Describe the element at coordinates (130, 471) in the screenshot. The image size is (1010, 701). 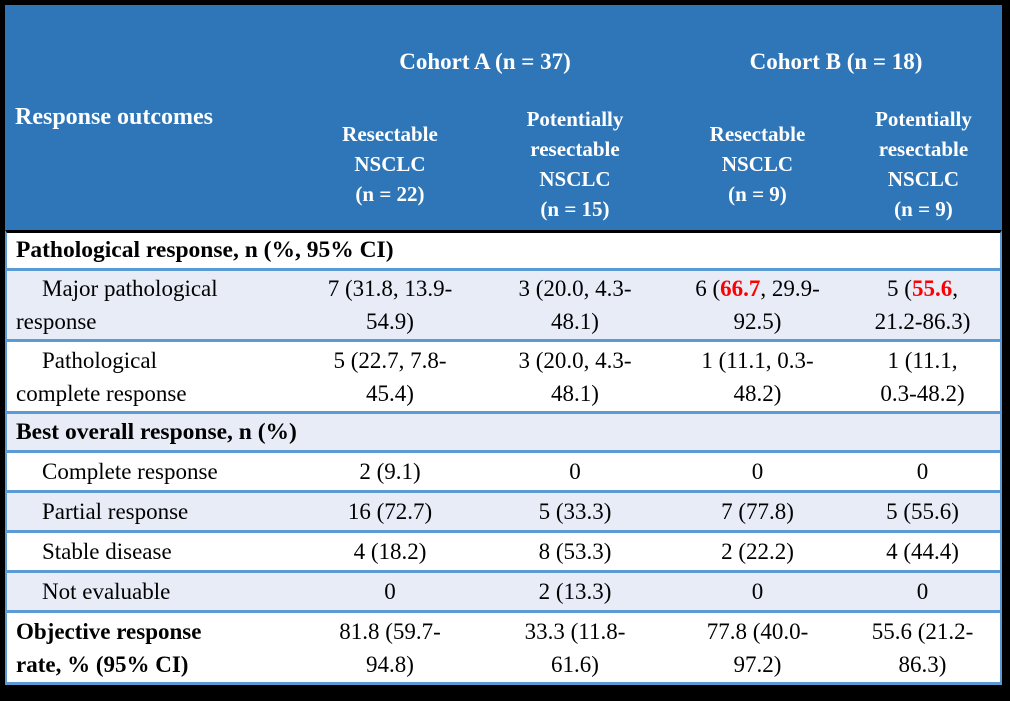
I see `row-label: Complete response` at that location.